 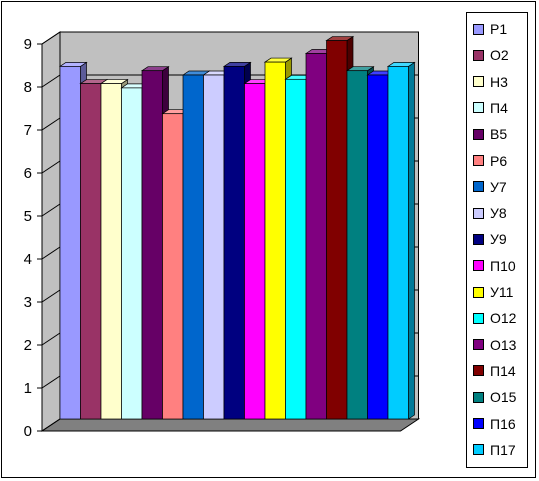 What do you see at coordinates (28, 259) in the screenshot?
I see `y-tick-label: 4` at bounding box center [28, 259].